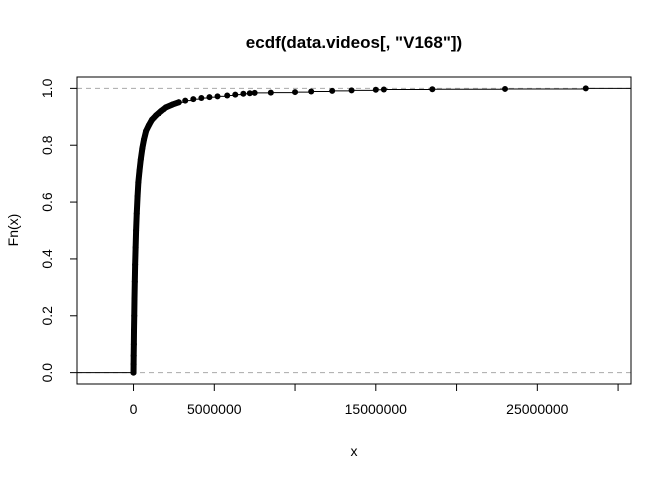 Image resolution: width=672 pixels, height=480 pixels. I want to click on y-tick-label-3: 0.6, so click(47, 202).